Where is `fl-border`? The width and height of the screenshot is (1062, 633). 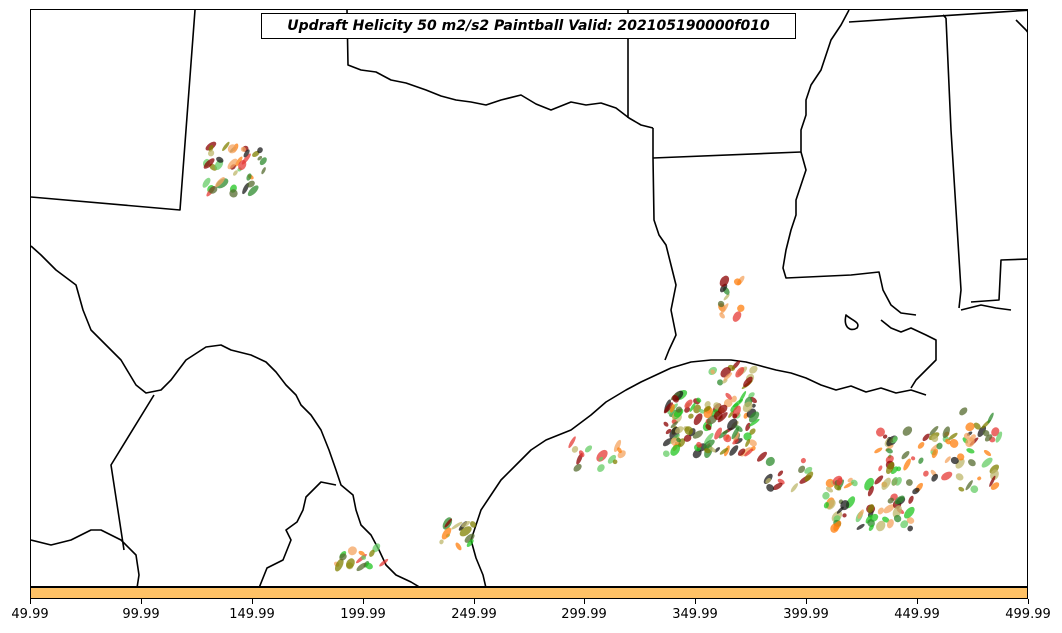
fl-border is located at coordinates (998, 280).